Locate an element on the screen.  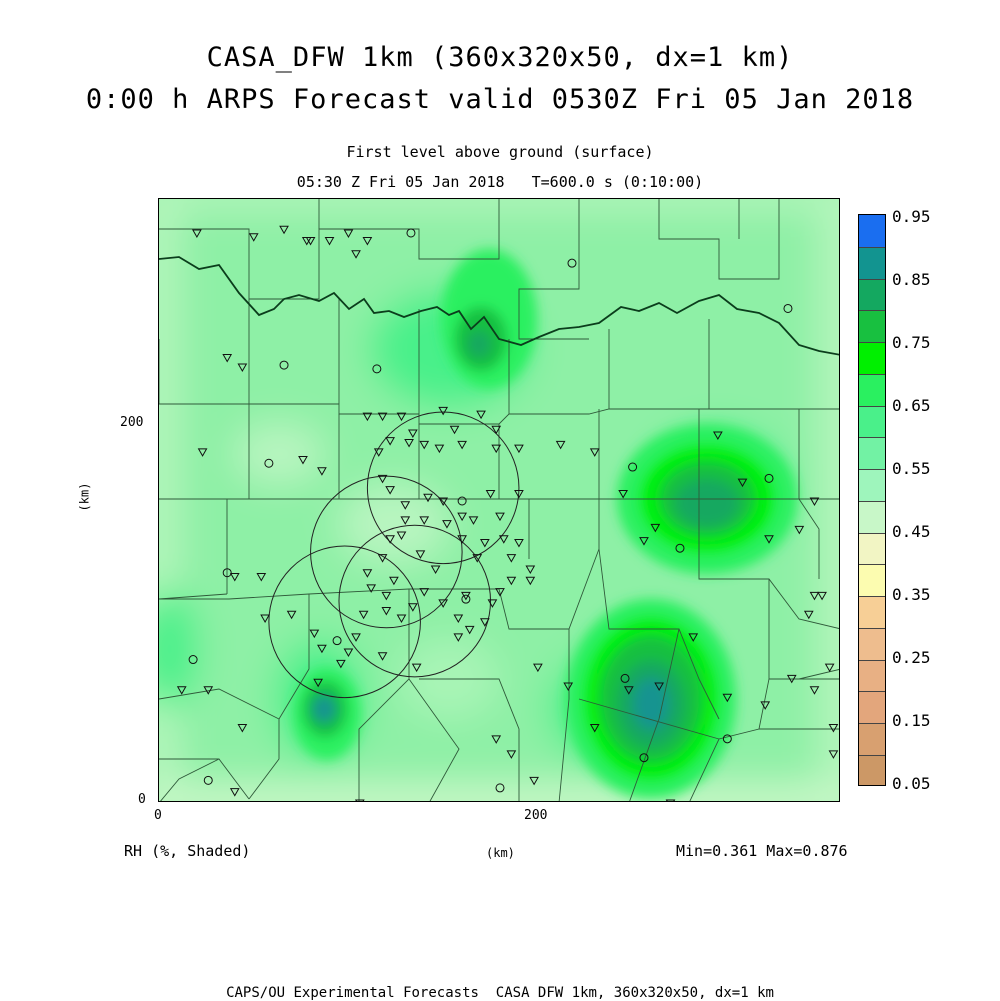
y-tick-200: 200 is located at coordinates (132, 422).